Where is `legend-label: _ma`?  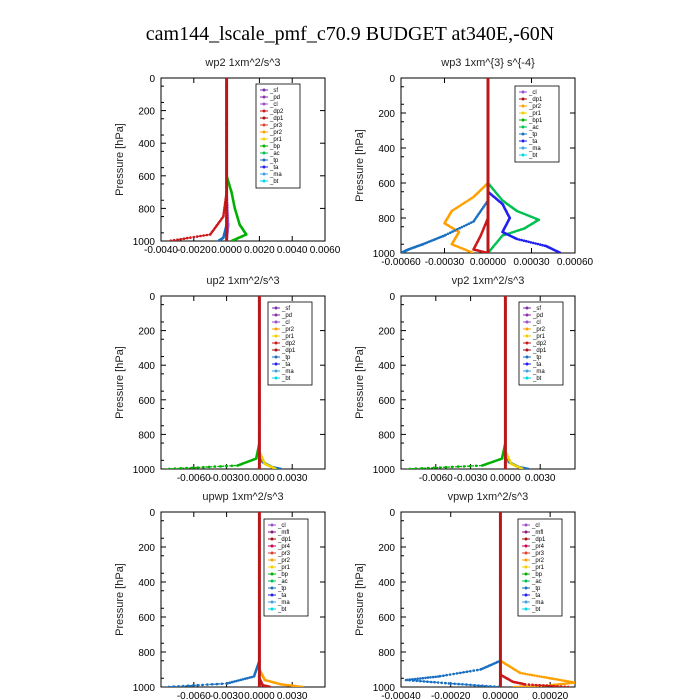
legend-label: _ma is located at coordinates (534, 149).